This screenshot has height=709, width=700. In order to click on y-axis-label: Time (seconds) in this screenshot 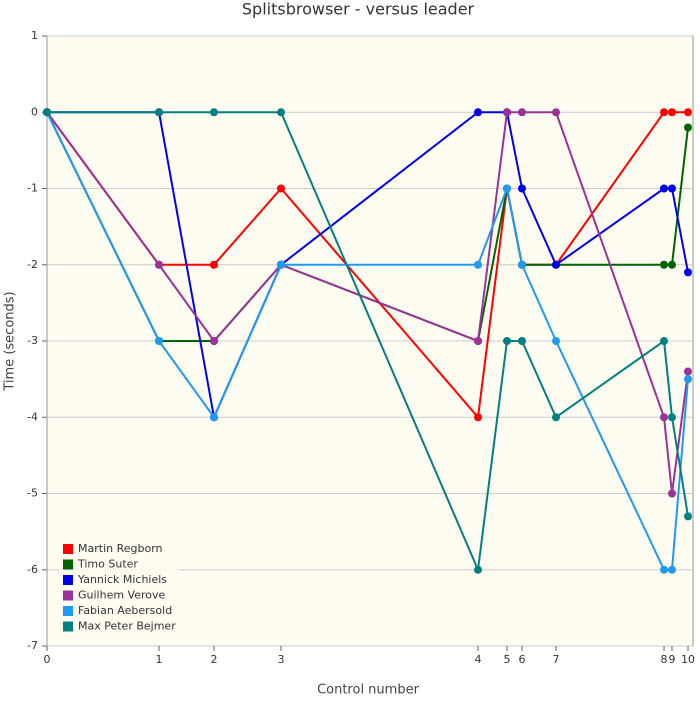, I will do `click(10, 341)`.